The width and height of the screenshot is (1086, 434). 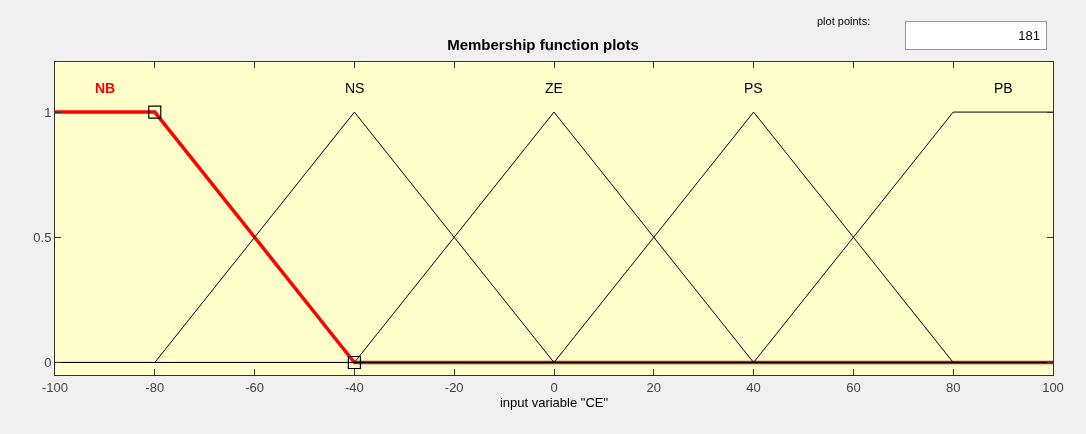 I want to click on x-tick-label: 20, so click(x=654, y=387).